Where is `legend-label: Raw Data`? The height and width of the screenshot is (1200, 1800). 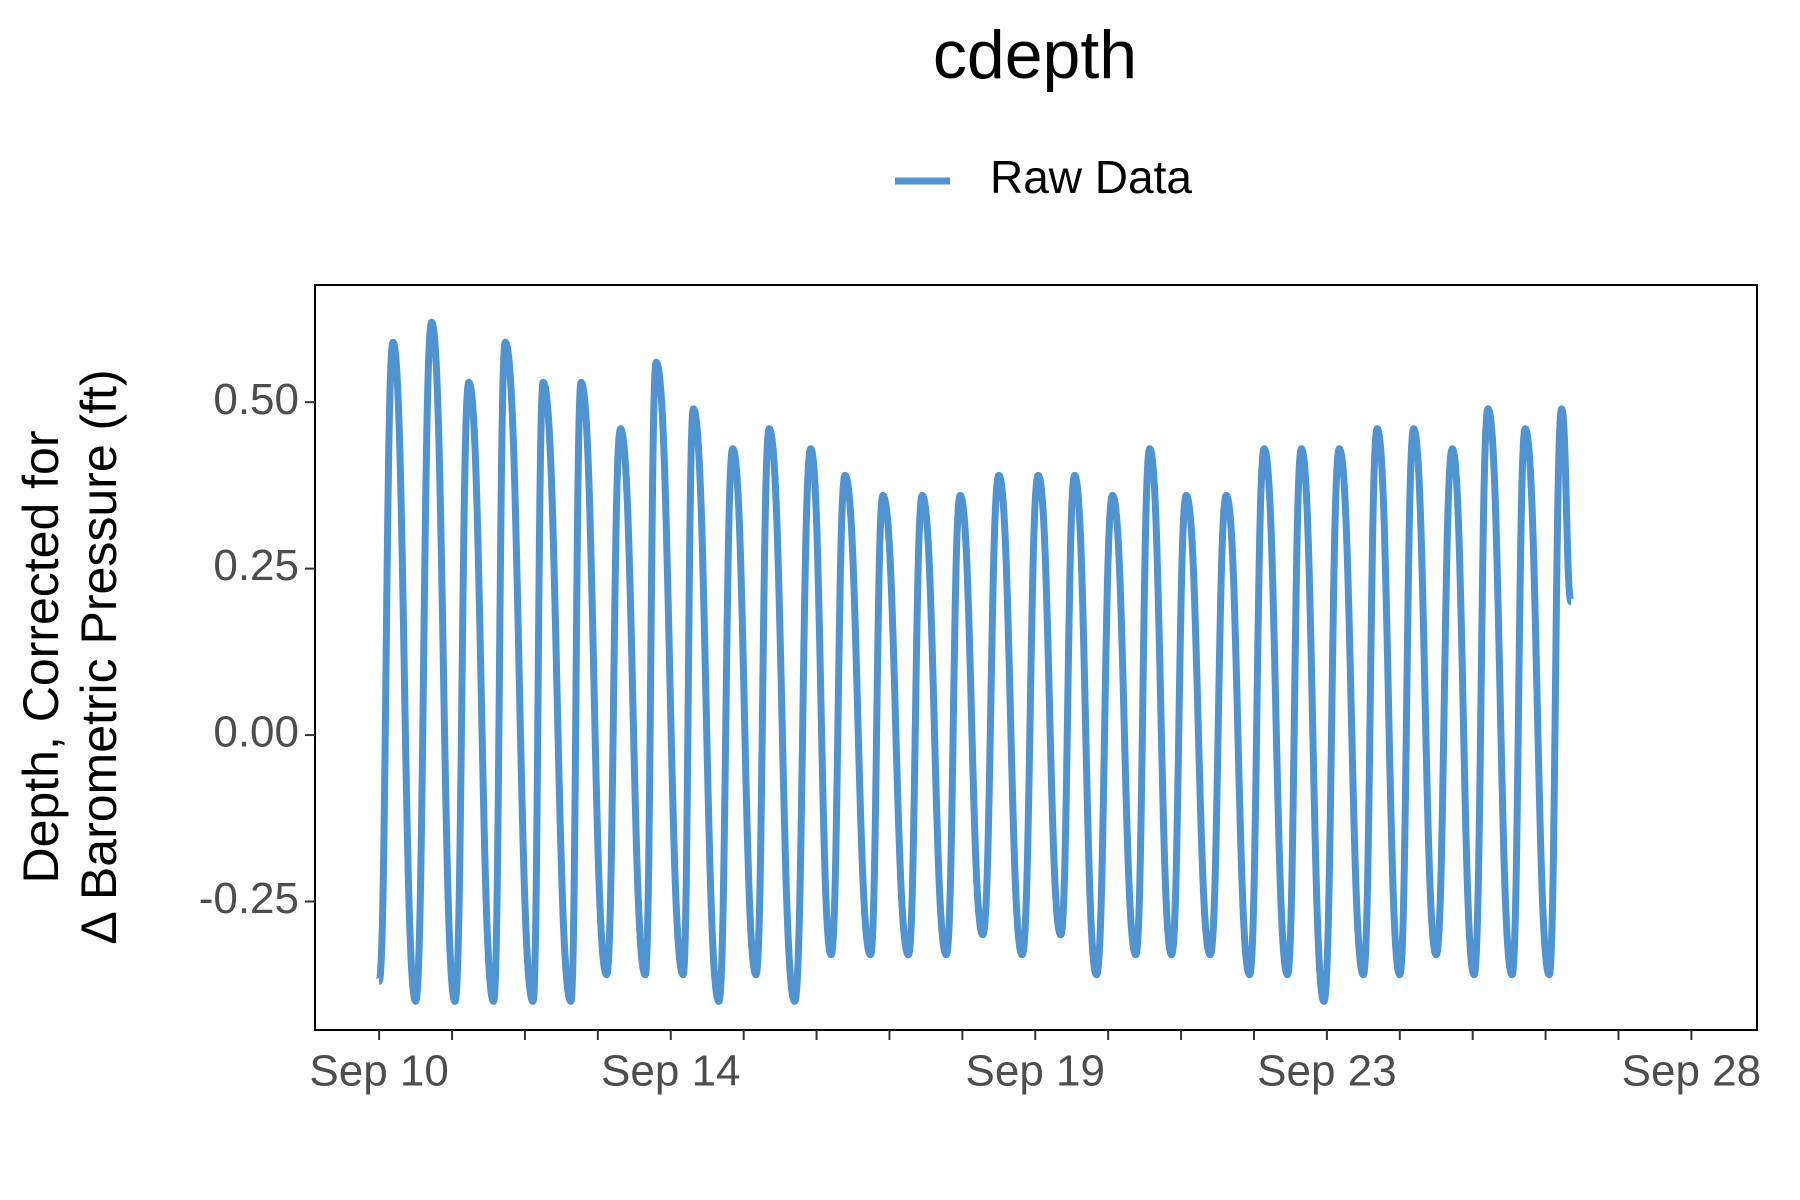
legend-label: Raw Data is located at coordinates (1091, 177).